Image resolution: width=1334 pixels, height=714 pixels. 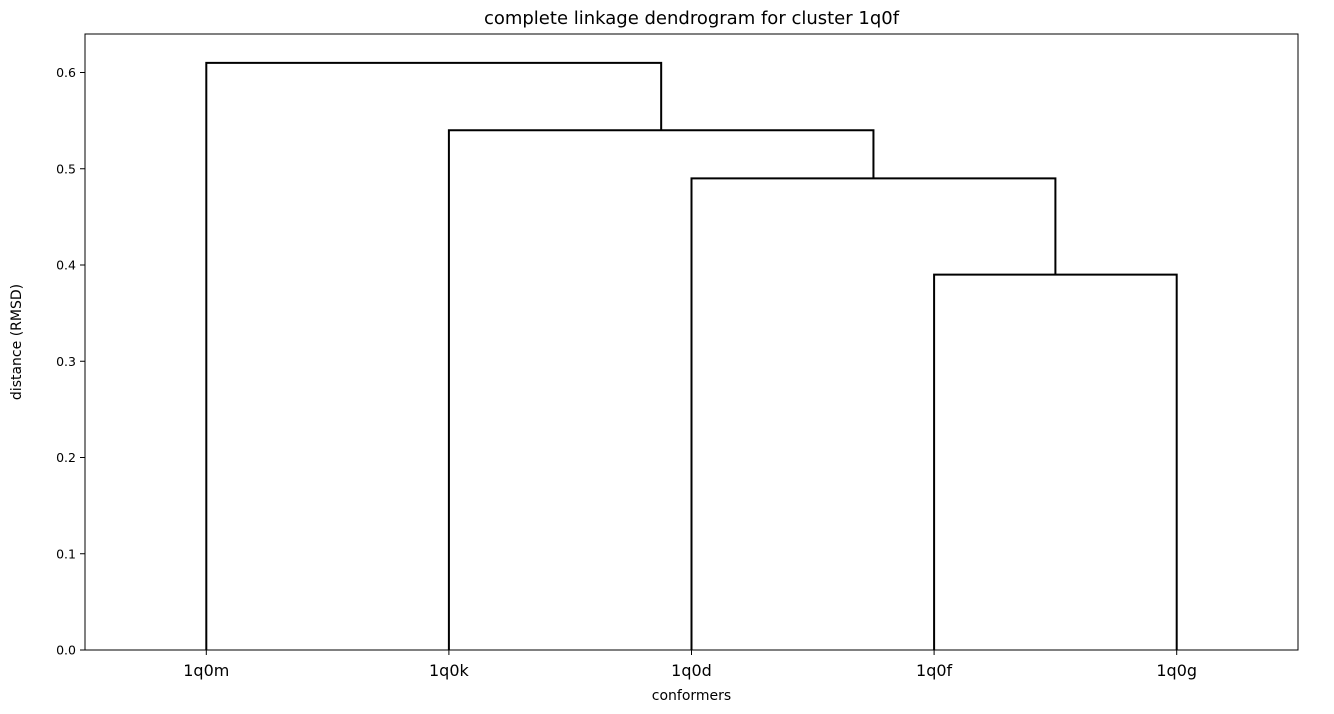 I want to click on x-axis-label: conformers, so click(x=691, y=696).